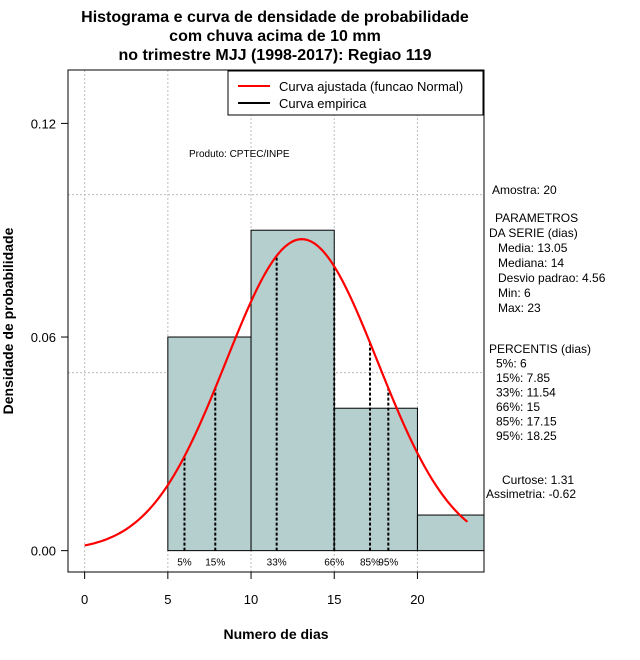  I want to click on parameter-line: Min: 6, so click(514, 293).